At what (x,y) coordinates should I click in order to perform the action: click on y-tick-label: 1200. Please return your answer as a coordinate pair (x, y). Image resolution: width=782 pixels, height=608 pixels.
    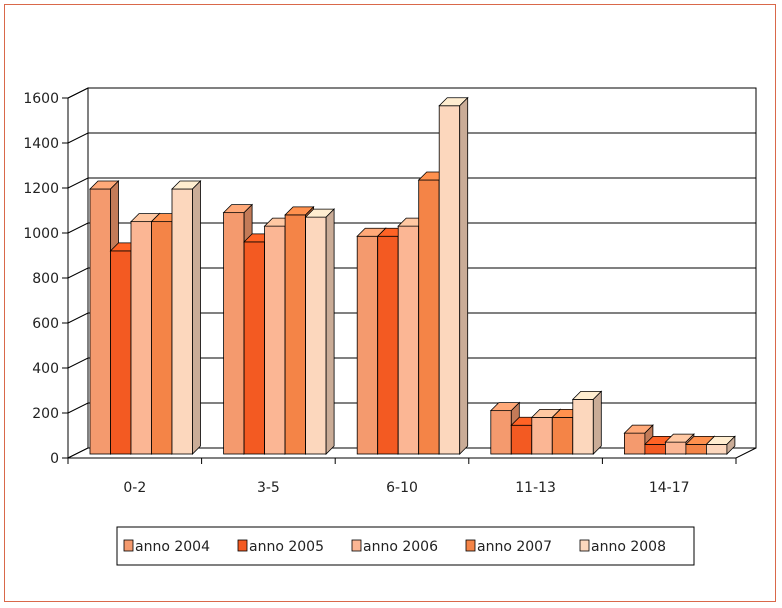
    Looking at the image, I should click on (41, 189).